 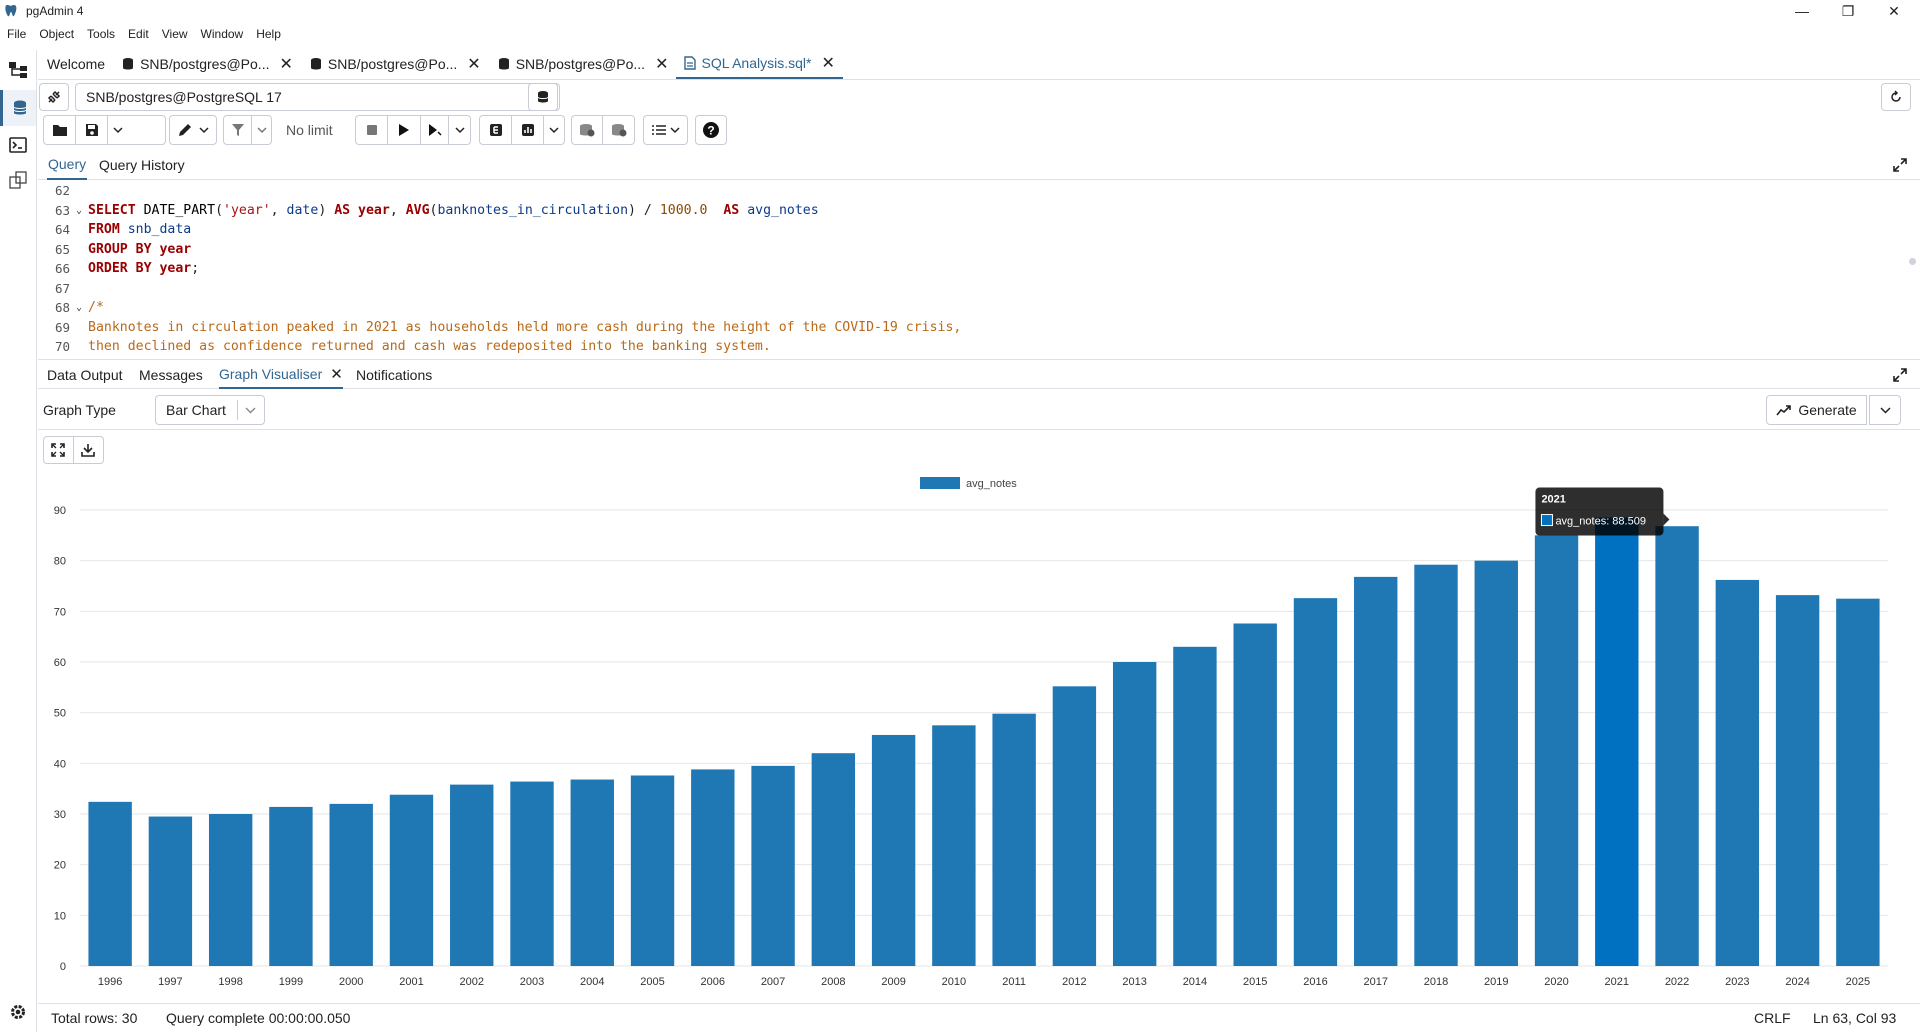 I want to click on object-explorer-button, so click(x=18, y=70).